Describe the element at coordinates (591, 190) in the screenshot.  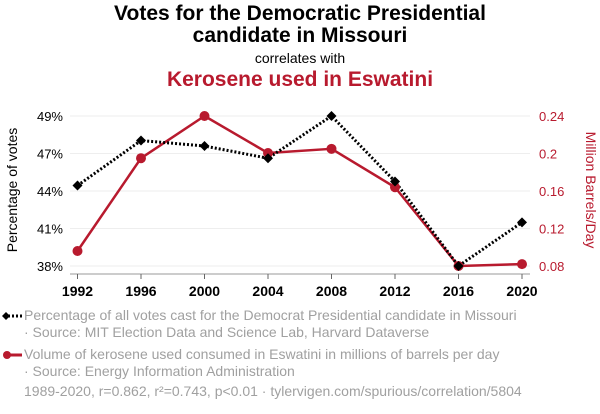
I see `right-axis-label: Million Barrels/Day` at that location.